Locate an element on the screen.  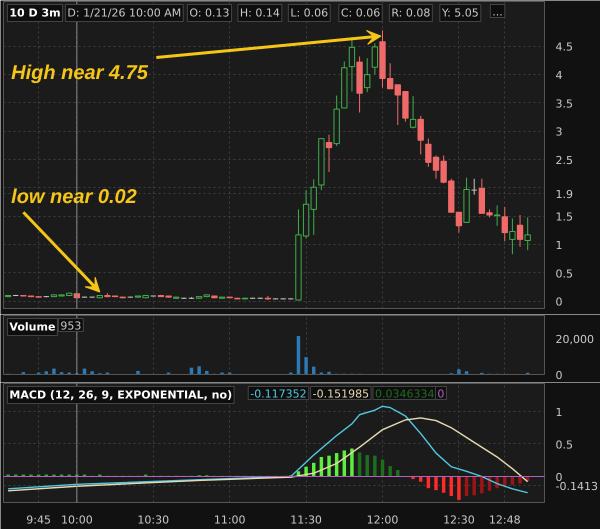
annotation: R: 0.08 is located at coordinates (410, 13).